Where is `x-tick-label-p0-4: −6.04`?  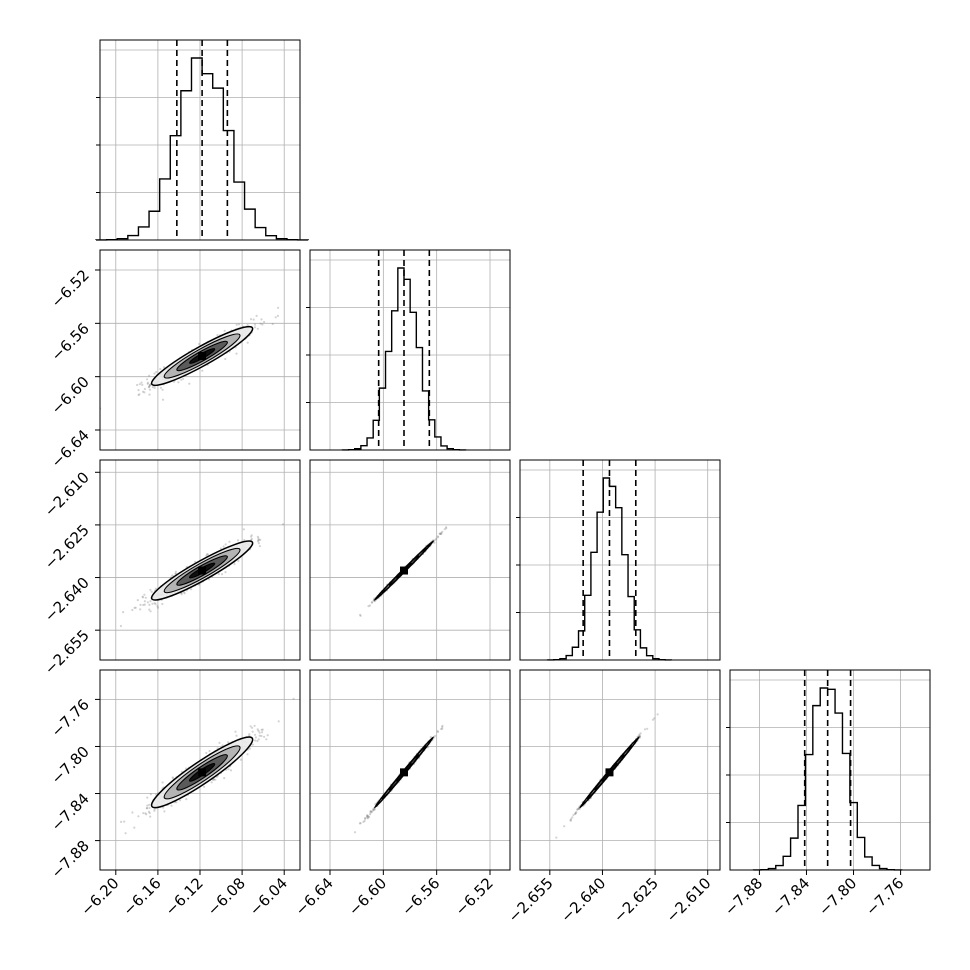
x-tick-label-p0-4: −6.04 is located at coordinates (268, 896).